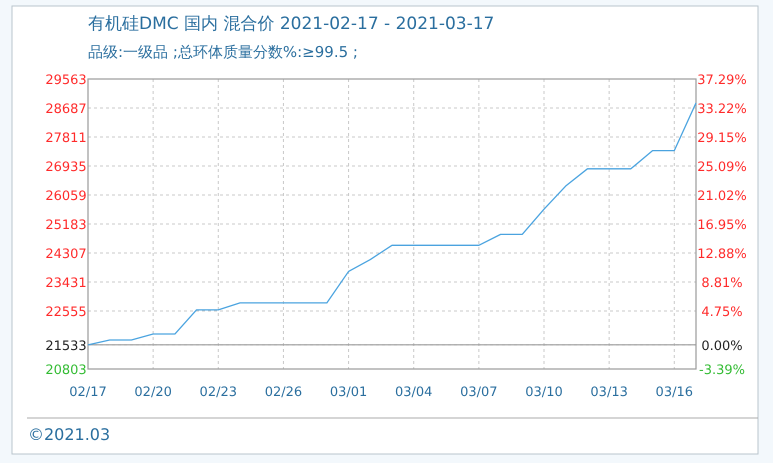  Describe the element at coordinates (66, 370) in the screenshot. I see `y-tick-label: 20803` at that location.